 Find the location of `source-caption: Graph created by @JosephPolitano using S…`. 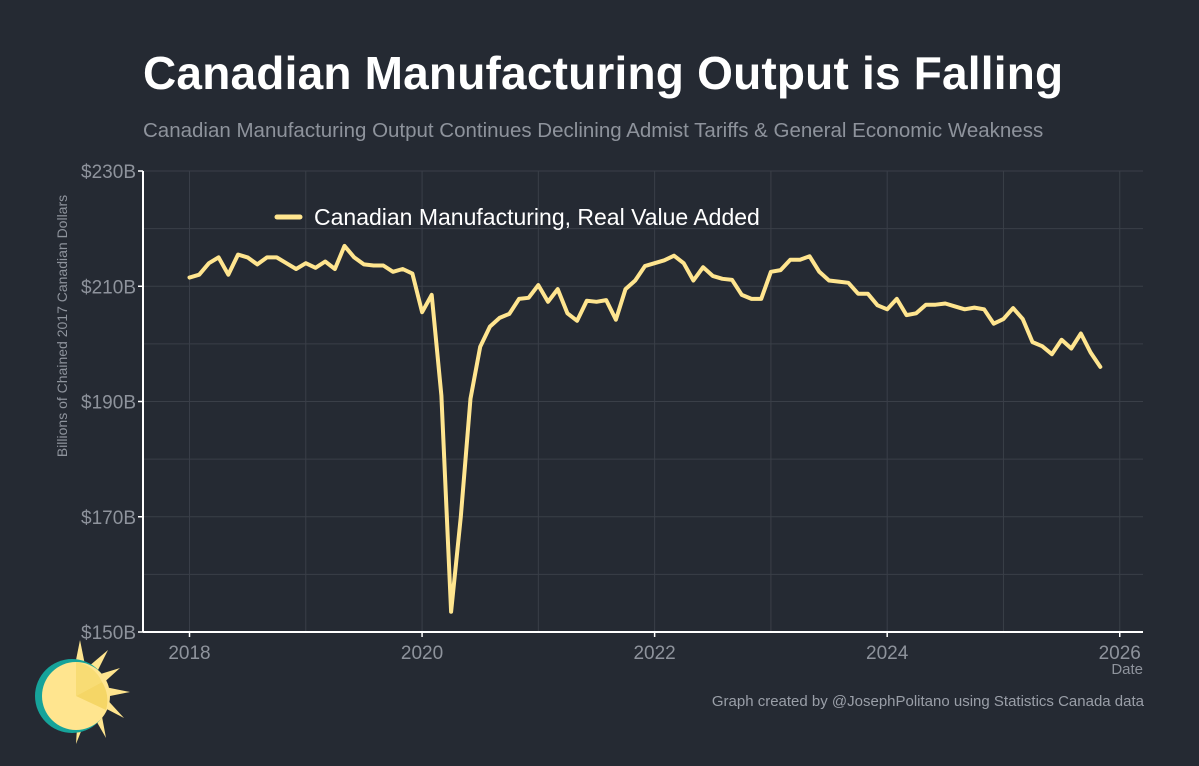

source-caption: Graph created by @JosephPolitano using S… is located at coordinates (927, 701).